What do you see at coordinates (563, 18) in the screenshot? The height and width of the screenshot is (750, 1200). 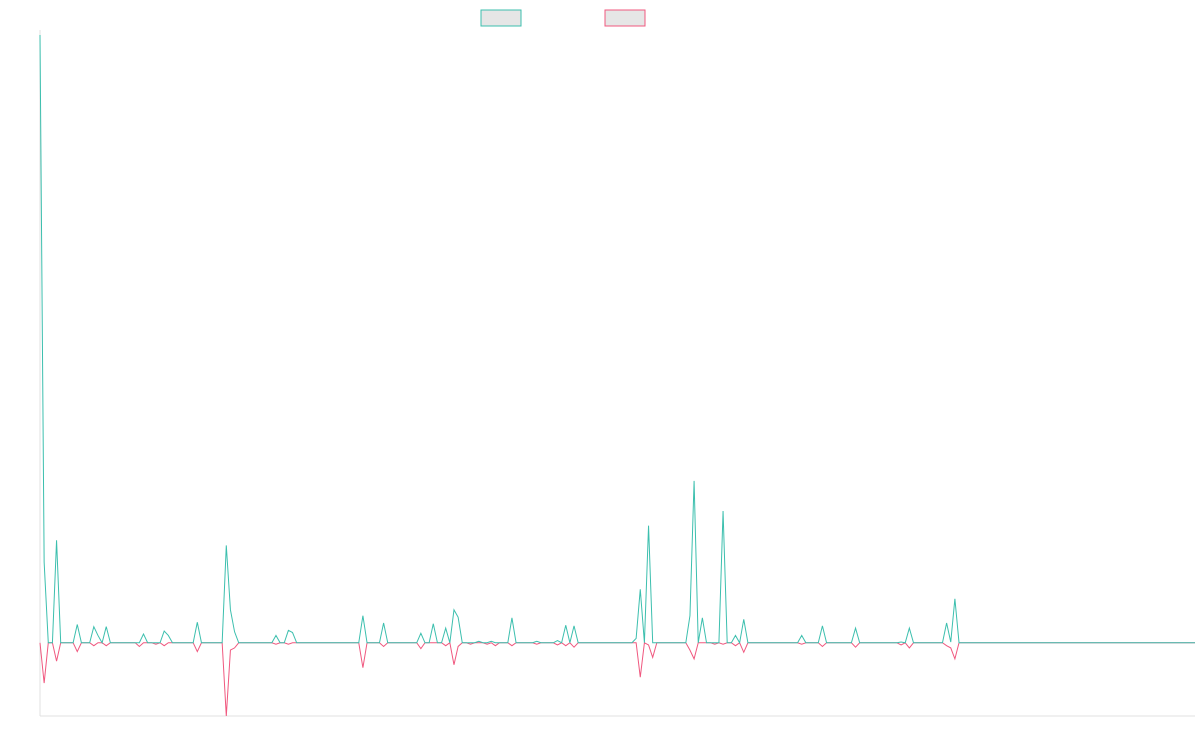 I see `legend` at bounding box center [563, 18].